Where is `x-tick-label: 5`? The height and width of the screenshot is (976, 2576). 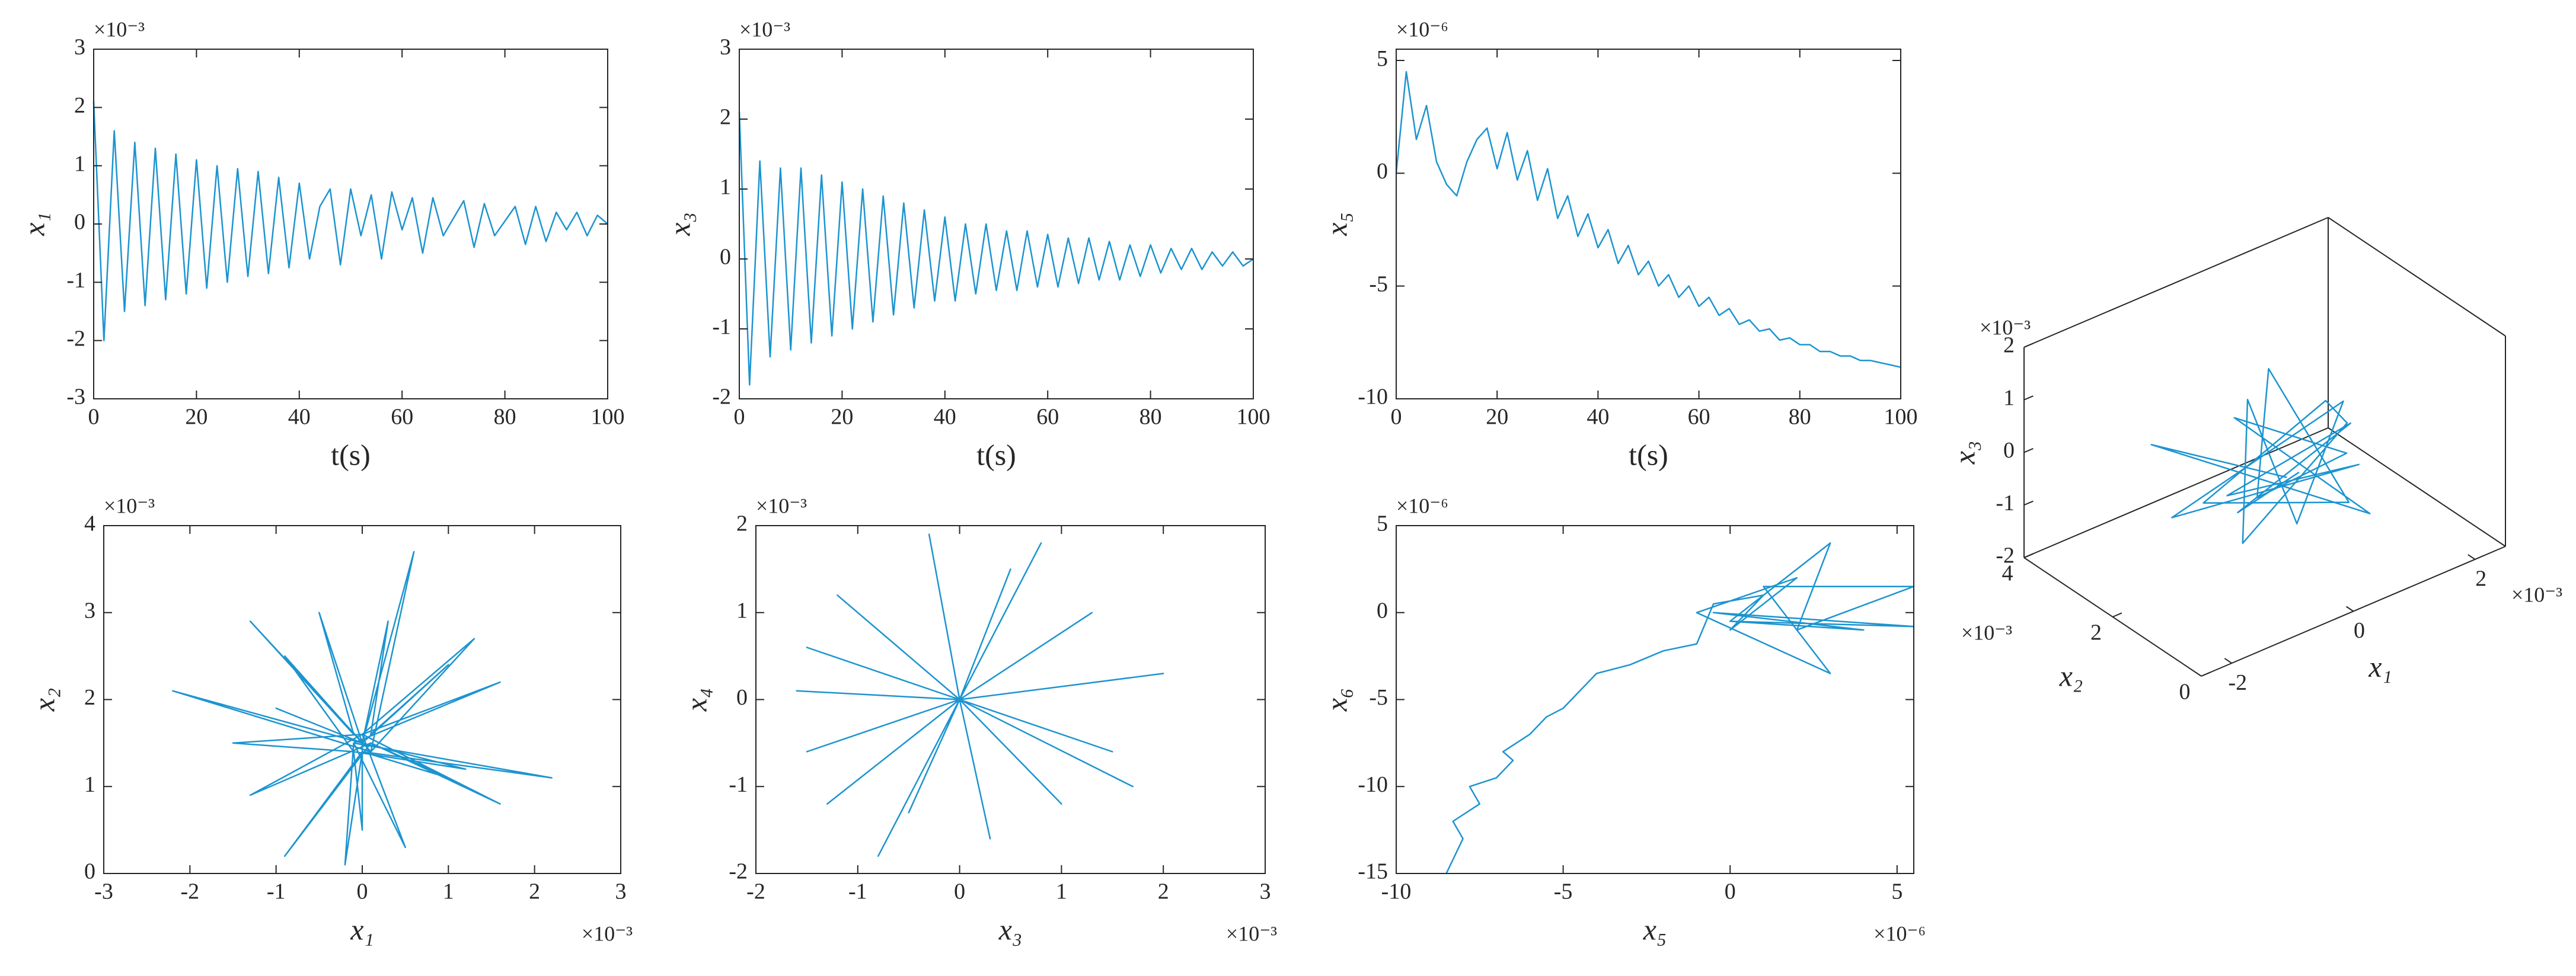 x-tick-label: 5 is located at coordinates (1897, 891).